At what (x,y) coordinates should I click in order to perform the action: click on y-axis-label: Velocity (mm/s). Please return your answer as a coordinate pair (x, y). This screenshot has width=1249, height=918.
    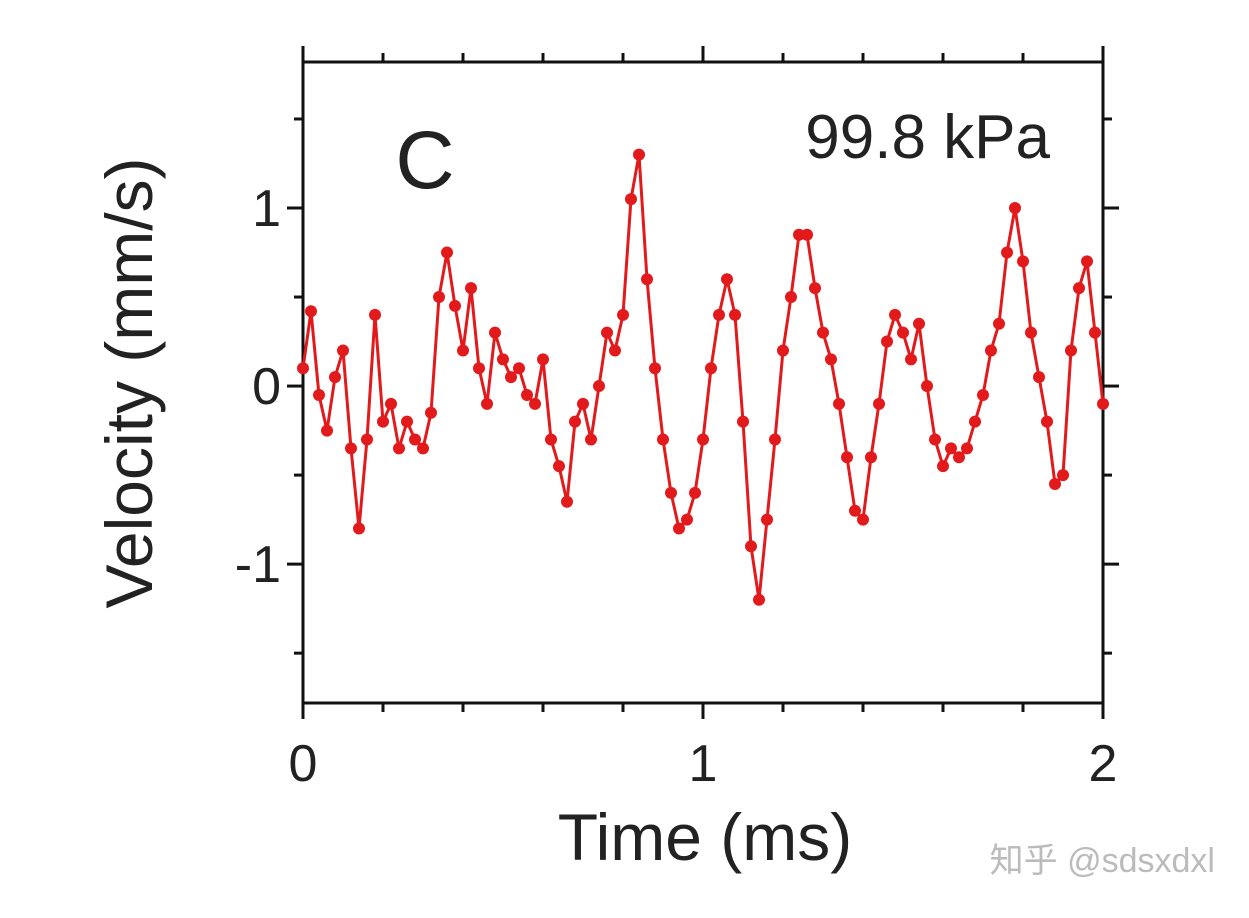
    Looking at the image, I should click on (129, 382).